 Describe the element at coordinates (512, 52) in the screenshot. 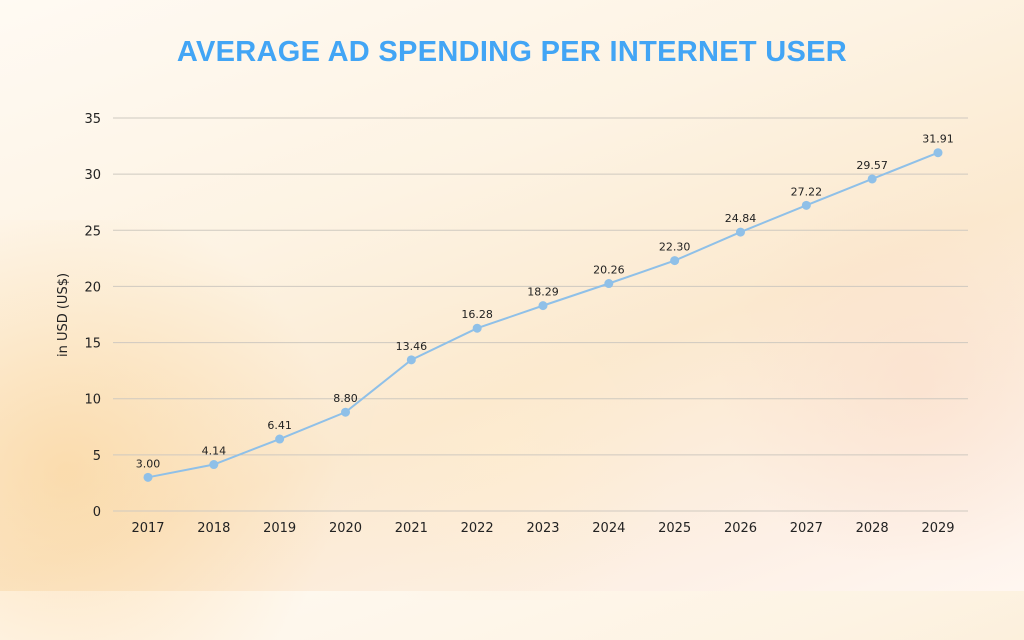

I see `chart-title: AVERAGE AD SPENDING PER INTERNET USER` at that location.